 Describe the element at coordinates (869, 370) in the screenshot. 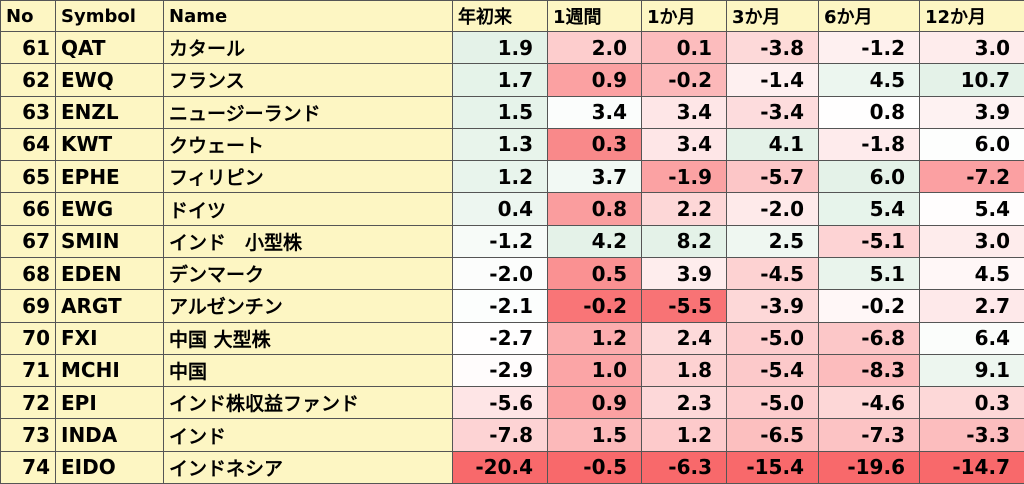

I see `return-cell: -8.3` at that location.